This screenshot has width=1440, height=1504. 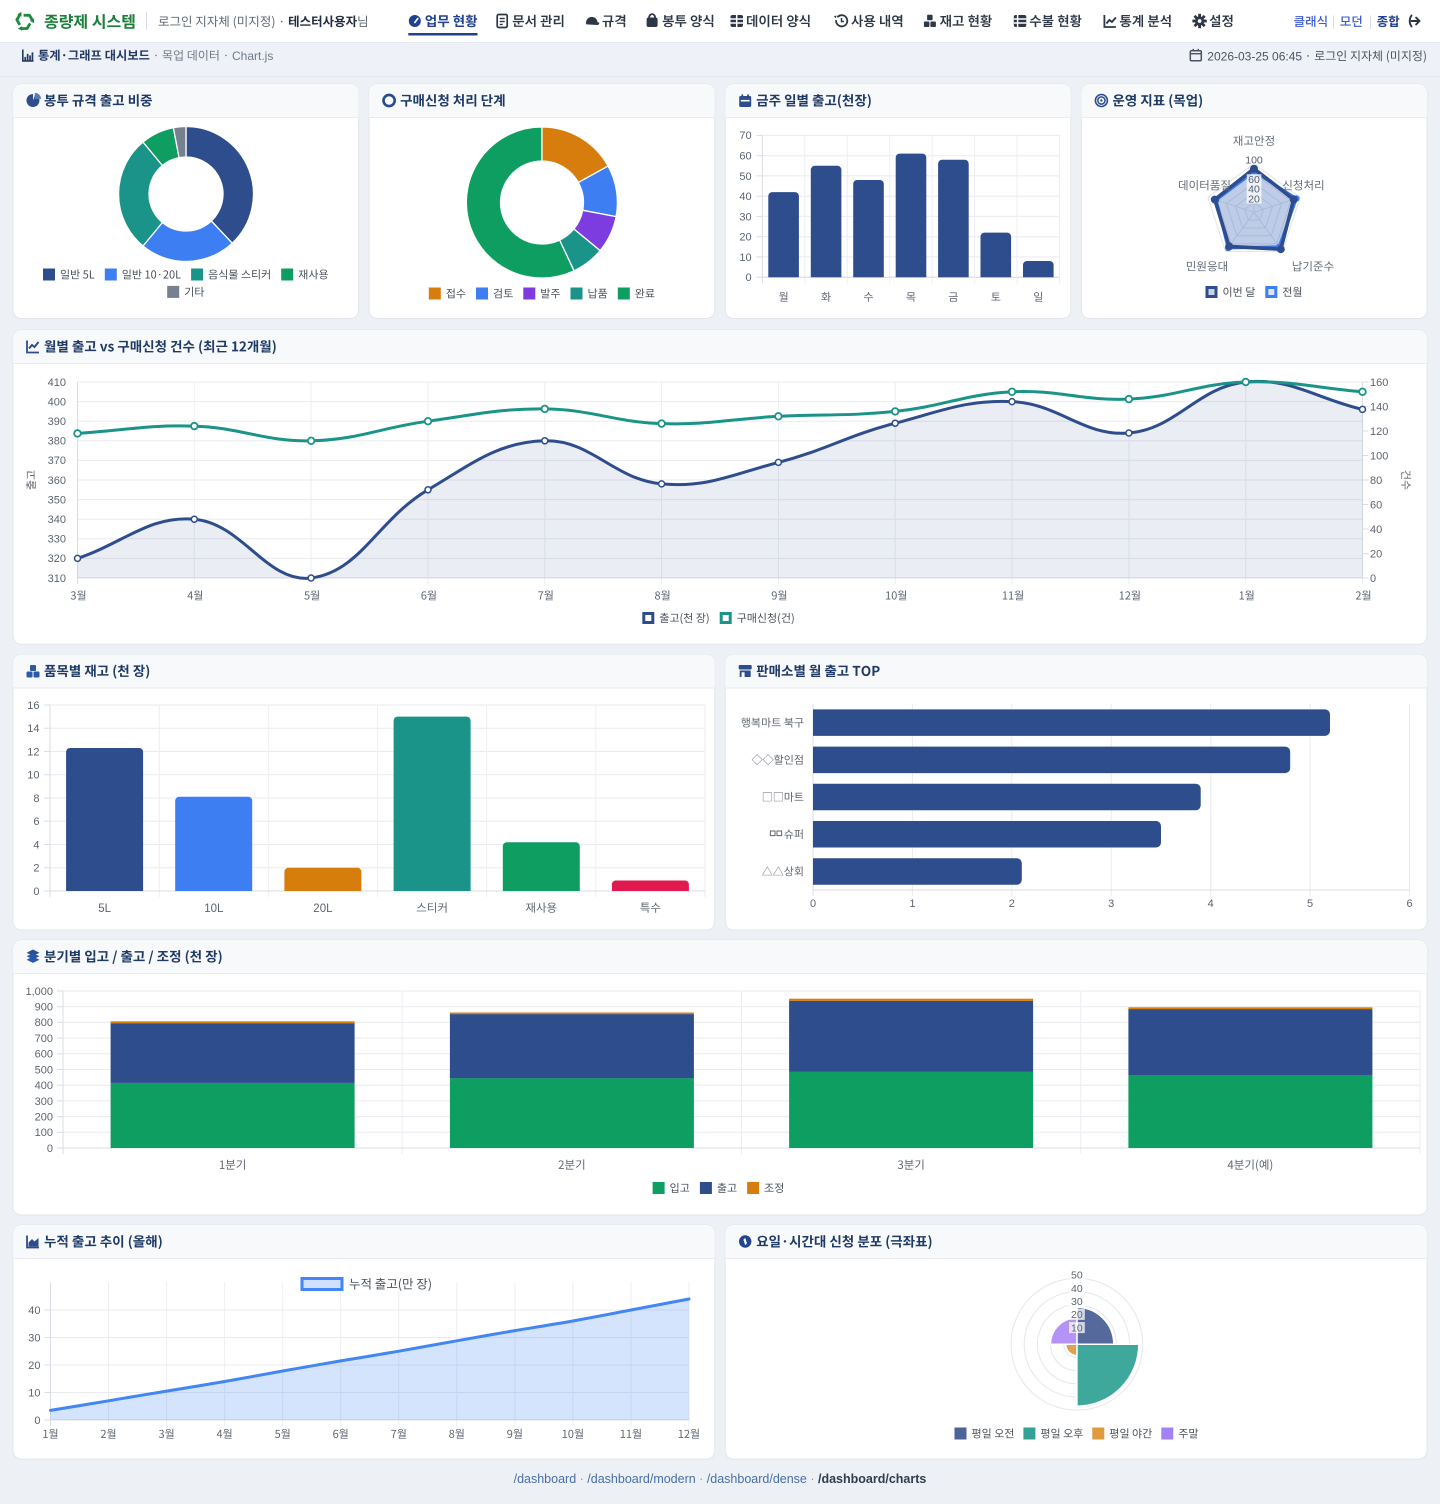 I want to click on svg-text: 500, so click(x=44, y=1070).